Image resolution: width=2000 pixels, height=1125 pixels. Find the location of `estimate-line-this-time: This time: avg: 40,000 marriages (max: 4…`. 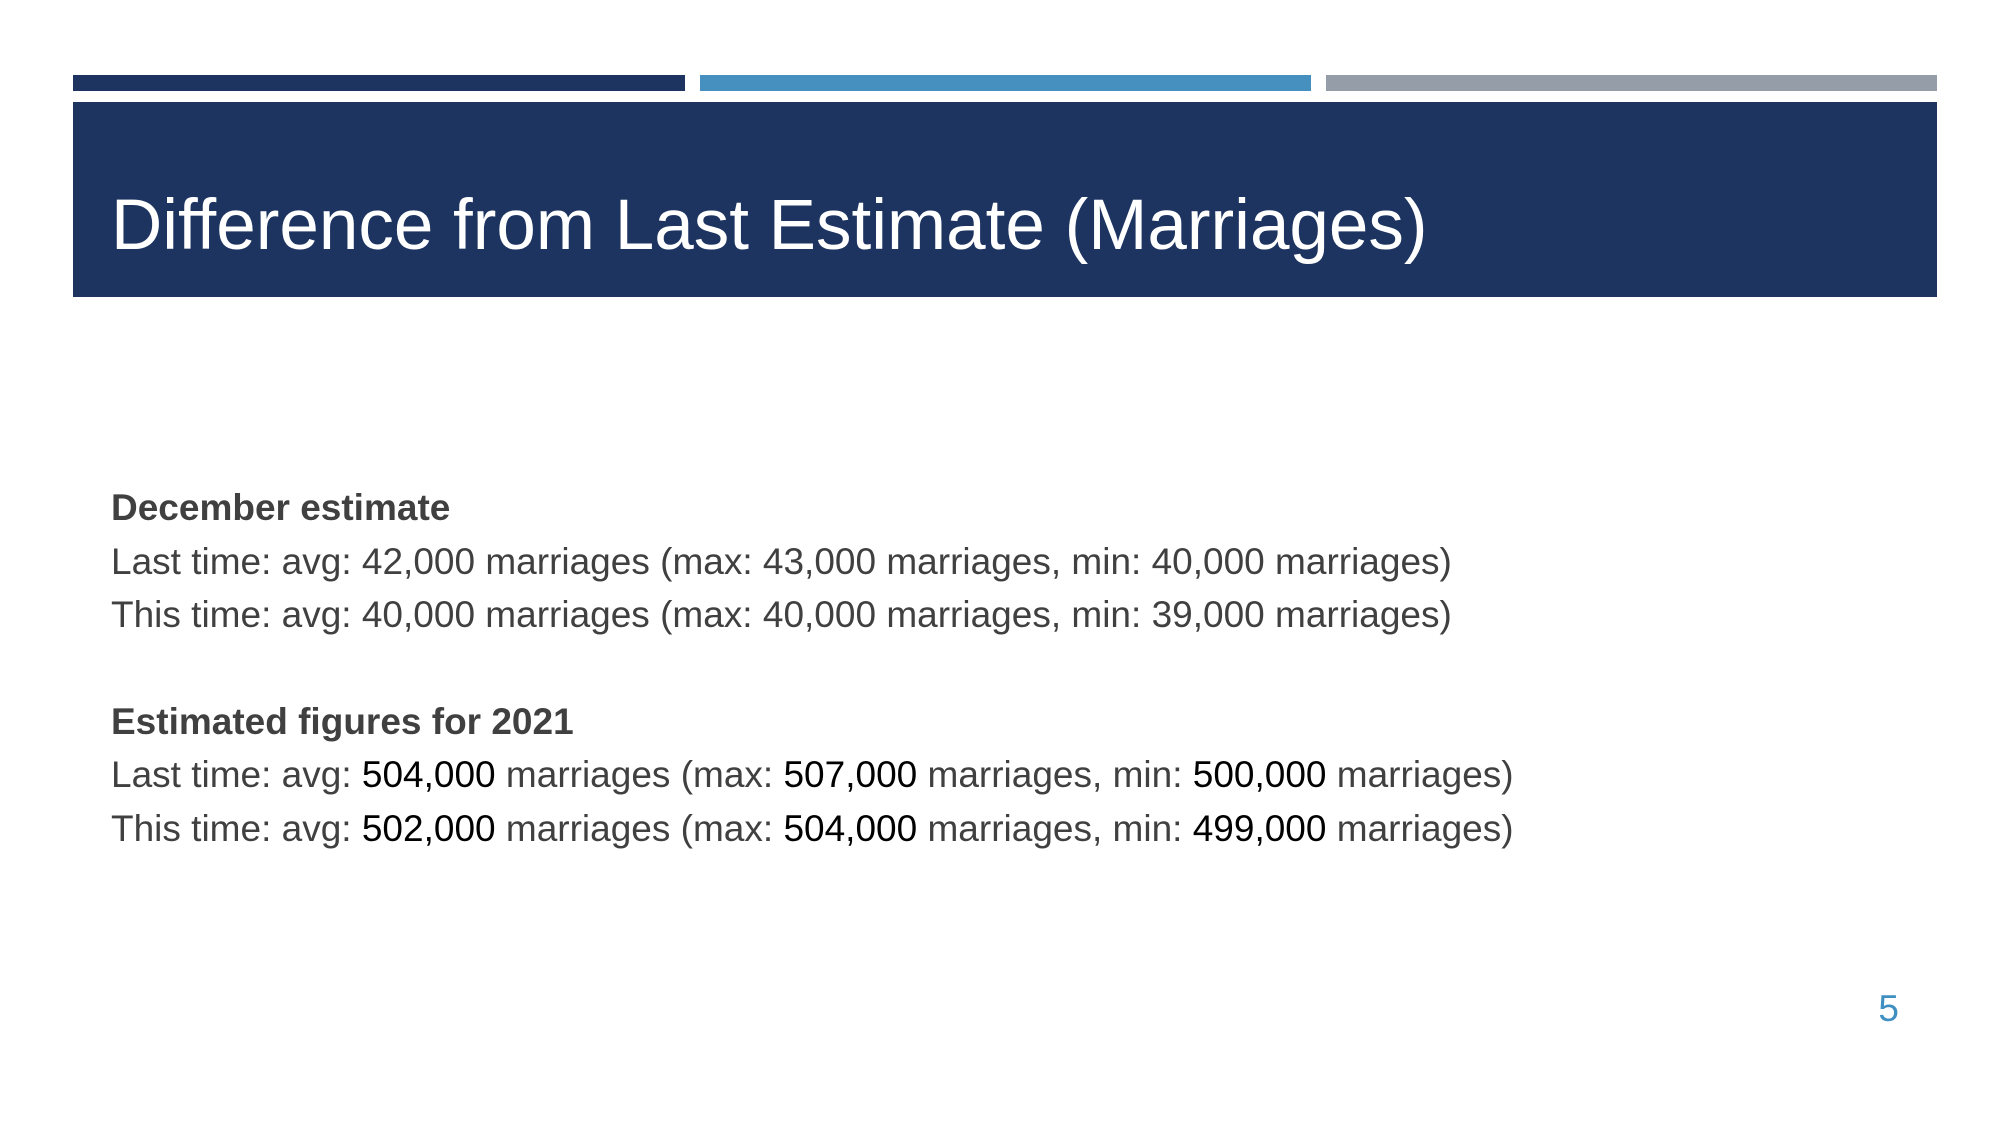

estimate-line-this-time: This time: avg: 40,000 marriages (max: 4… is located at coordinates (961, 615).